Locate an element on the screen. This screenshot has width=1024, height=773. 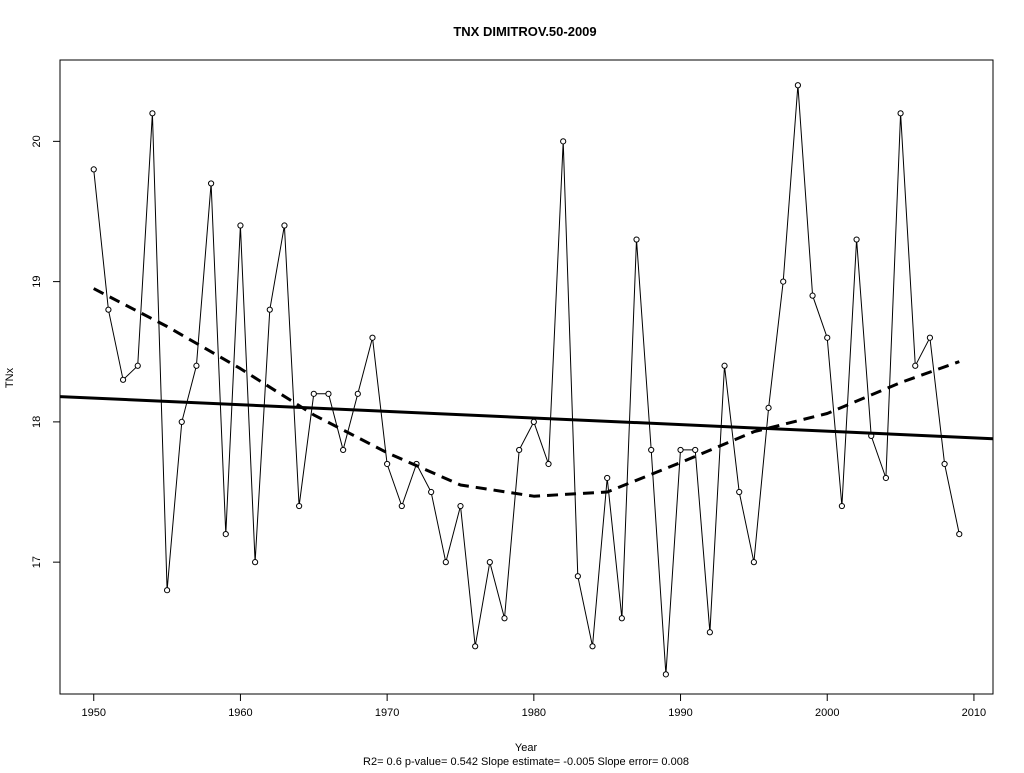
chart-title: TNX DIMITROV.50-2009 is located at coordinates (524, 31).